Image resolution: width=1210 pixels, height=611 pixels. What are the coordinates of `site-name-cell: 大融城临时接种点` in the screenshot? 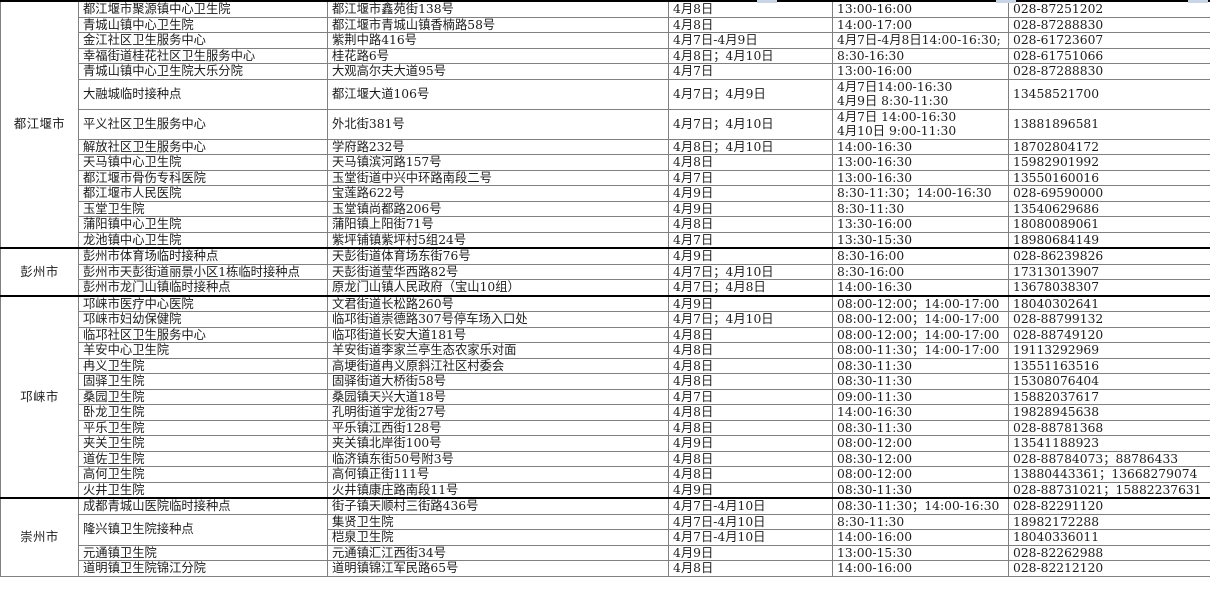 It's located at (203, 94).